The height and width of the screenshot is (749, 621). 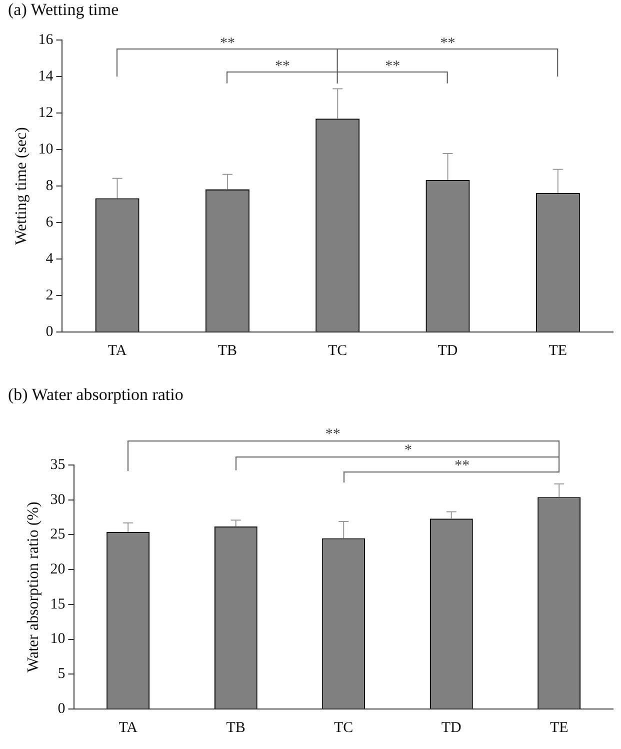 I want to click on y-tick-label: 4, so click(x=50, y=258).